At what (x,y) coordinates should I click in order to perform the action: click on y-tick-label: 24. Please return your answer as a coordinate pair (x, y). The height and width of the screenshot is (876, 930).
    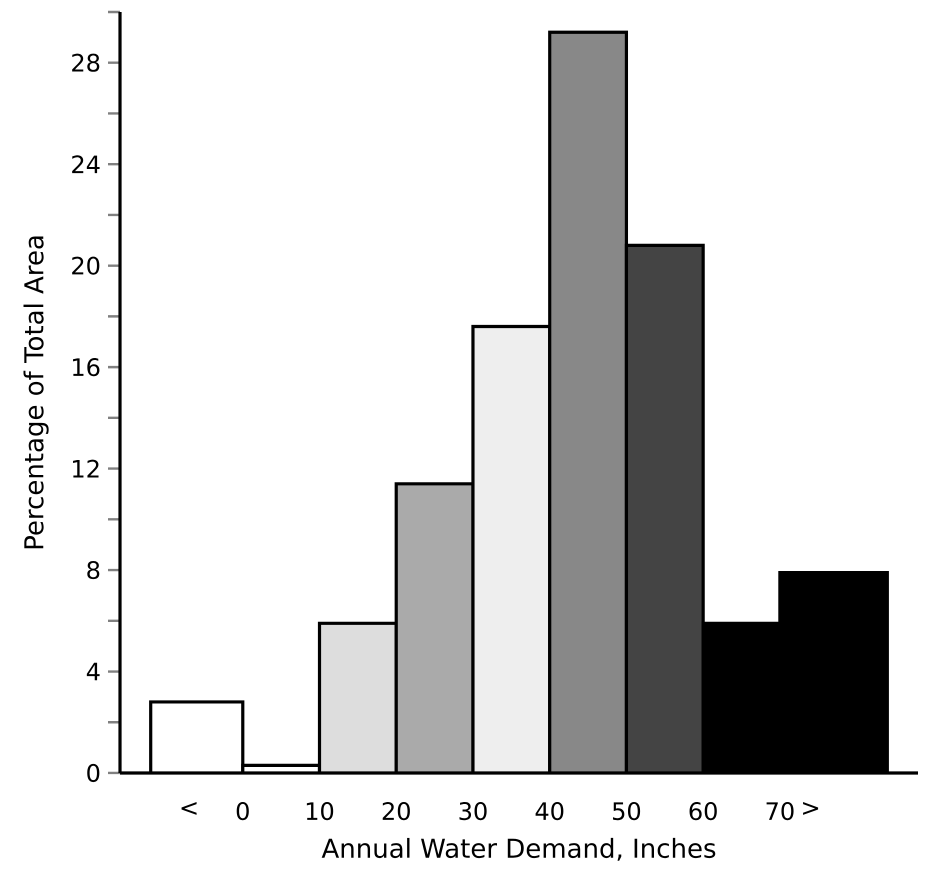
    Looking at the image, I should click on (86, 164).